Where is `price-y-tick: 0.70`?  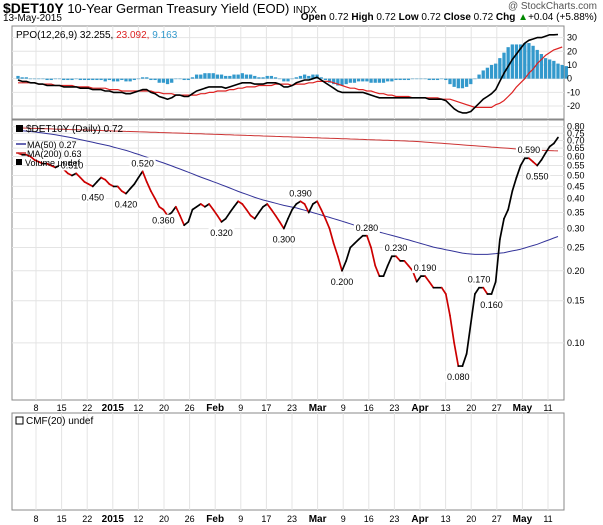
price-y-tick: 0.70 is located at coordinates (576, 140).